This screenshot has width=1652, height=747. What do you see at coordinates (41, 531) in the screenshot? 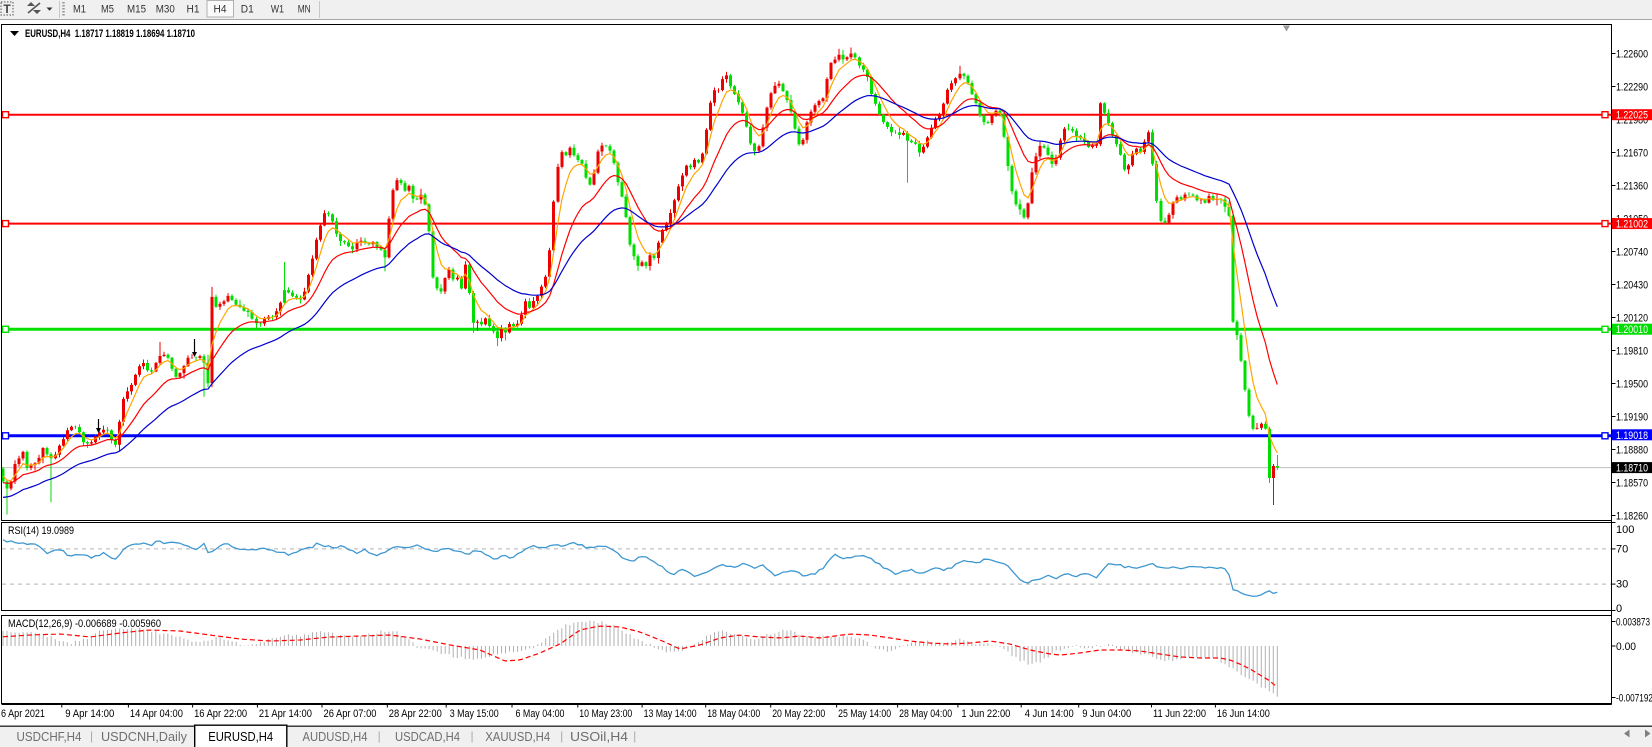
I see `svg-text: RSI(14) 19.0989` at bounding box center [41, 531].